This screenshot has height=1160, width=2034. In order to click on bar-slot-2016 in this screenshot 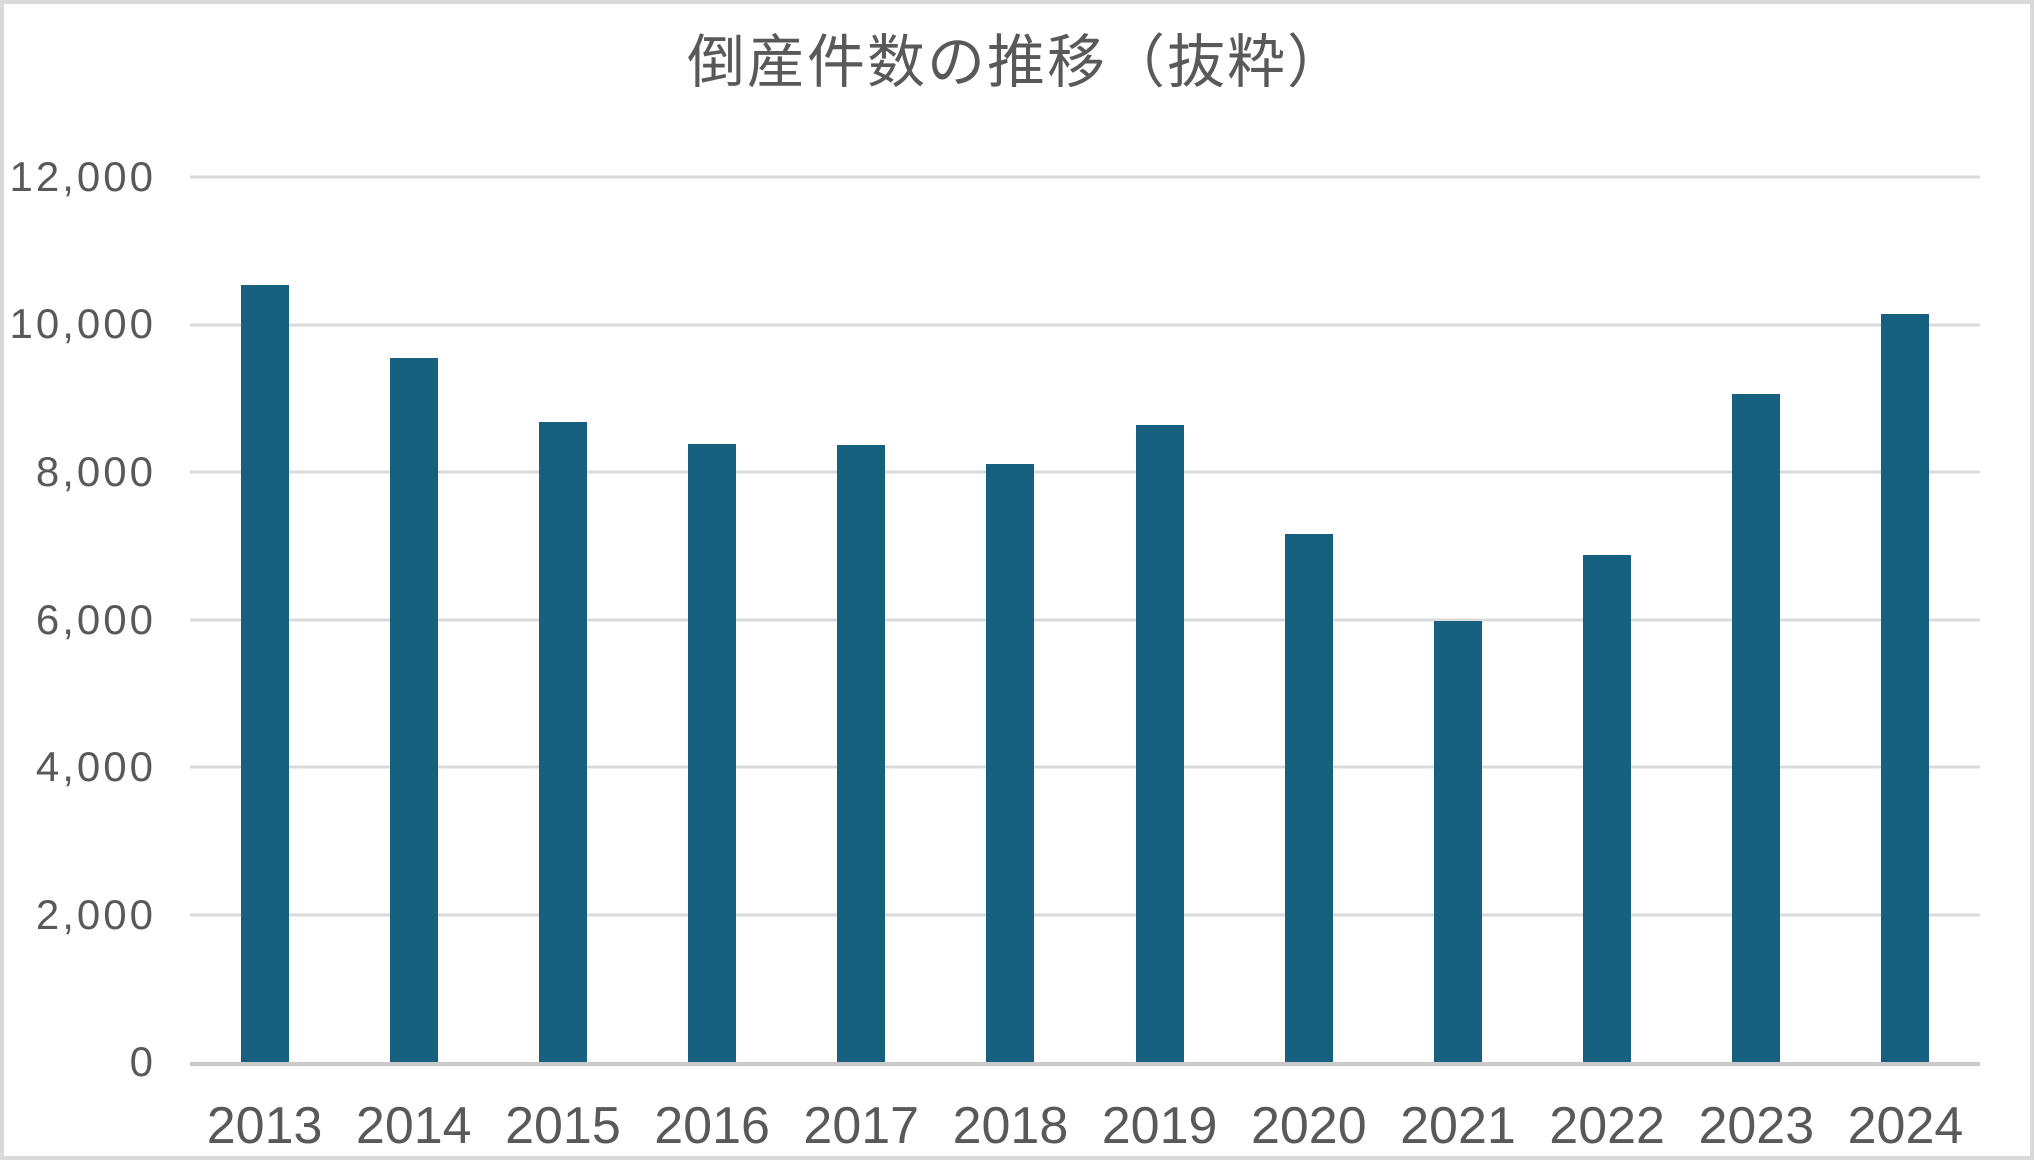, I will do `click(712, 619)`.